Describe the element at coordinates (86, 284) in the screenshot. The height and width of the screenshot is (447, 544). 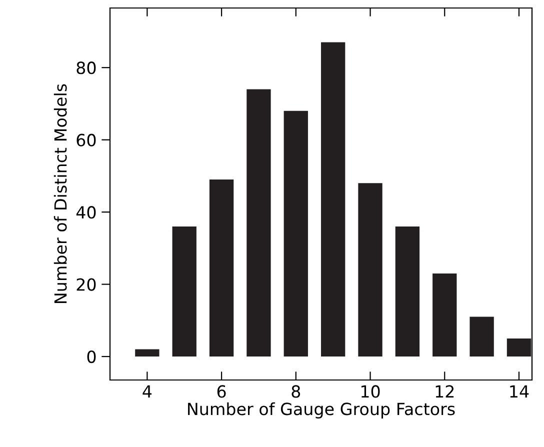
I see `y-tick-label: 20` at that location.